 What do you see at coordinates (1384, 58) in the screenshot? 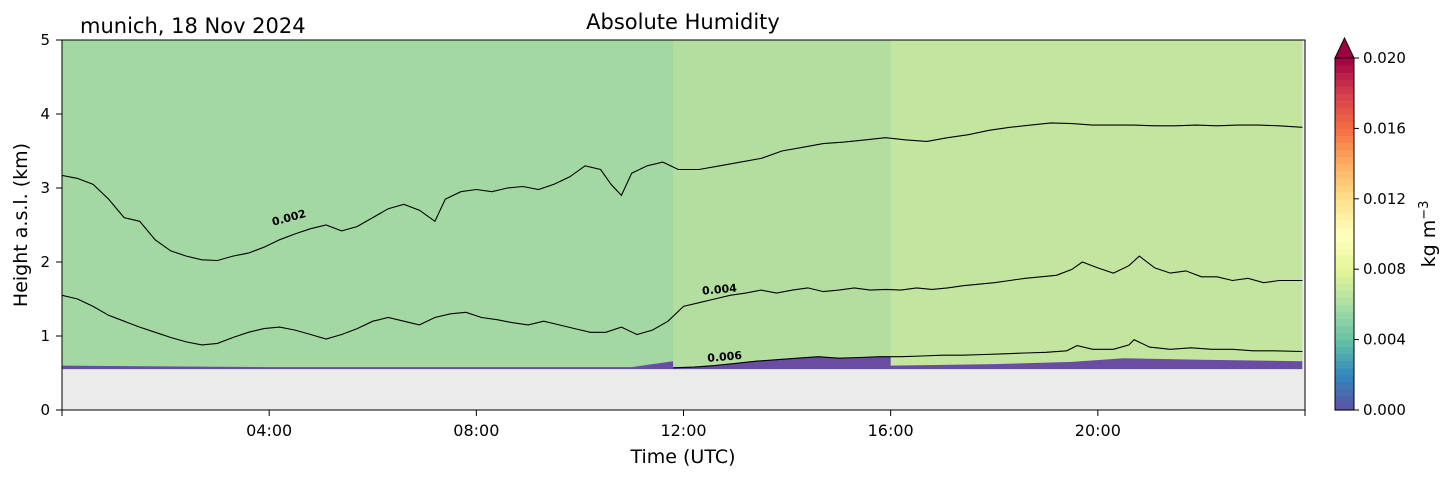
I see `colorbar-tick-label: 0.020` at bounding box center [1384, 58].